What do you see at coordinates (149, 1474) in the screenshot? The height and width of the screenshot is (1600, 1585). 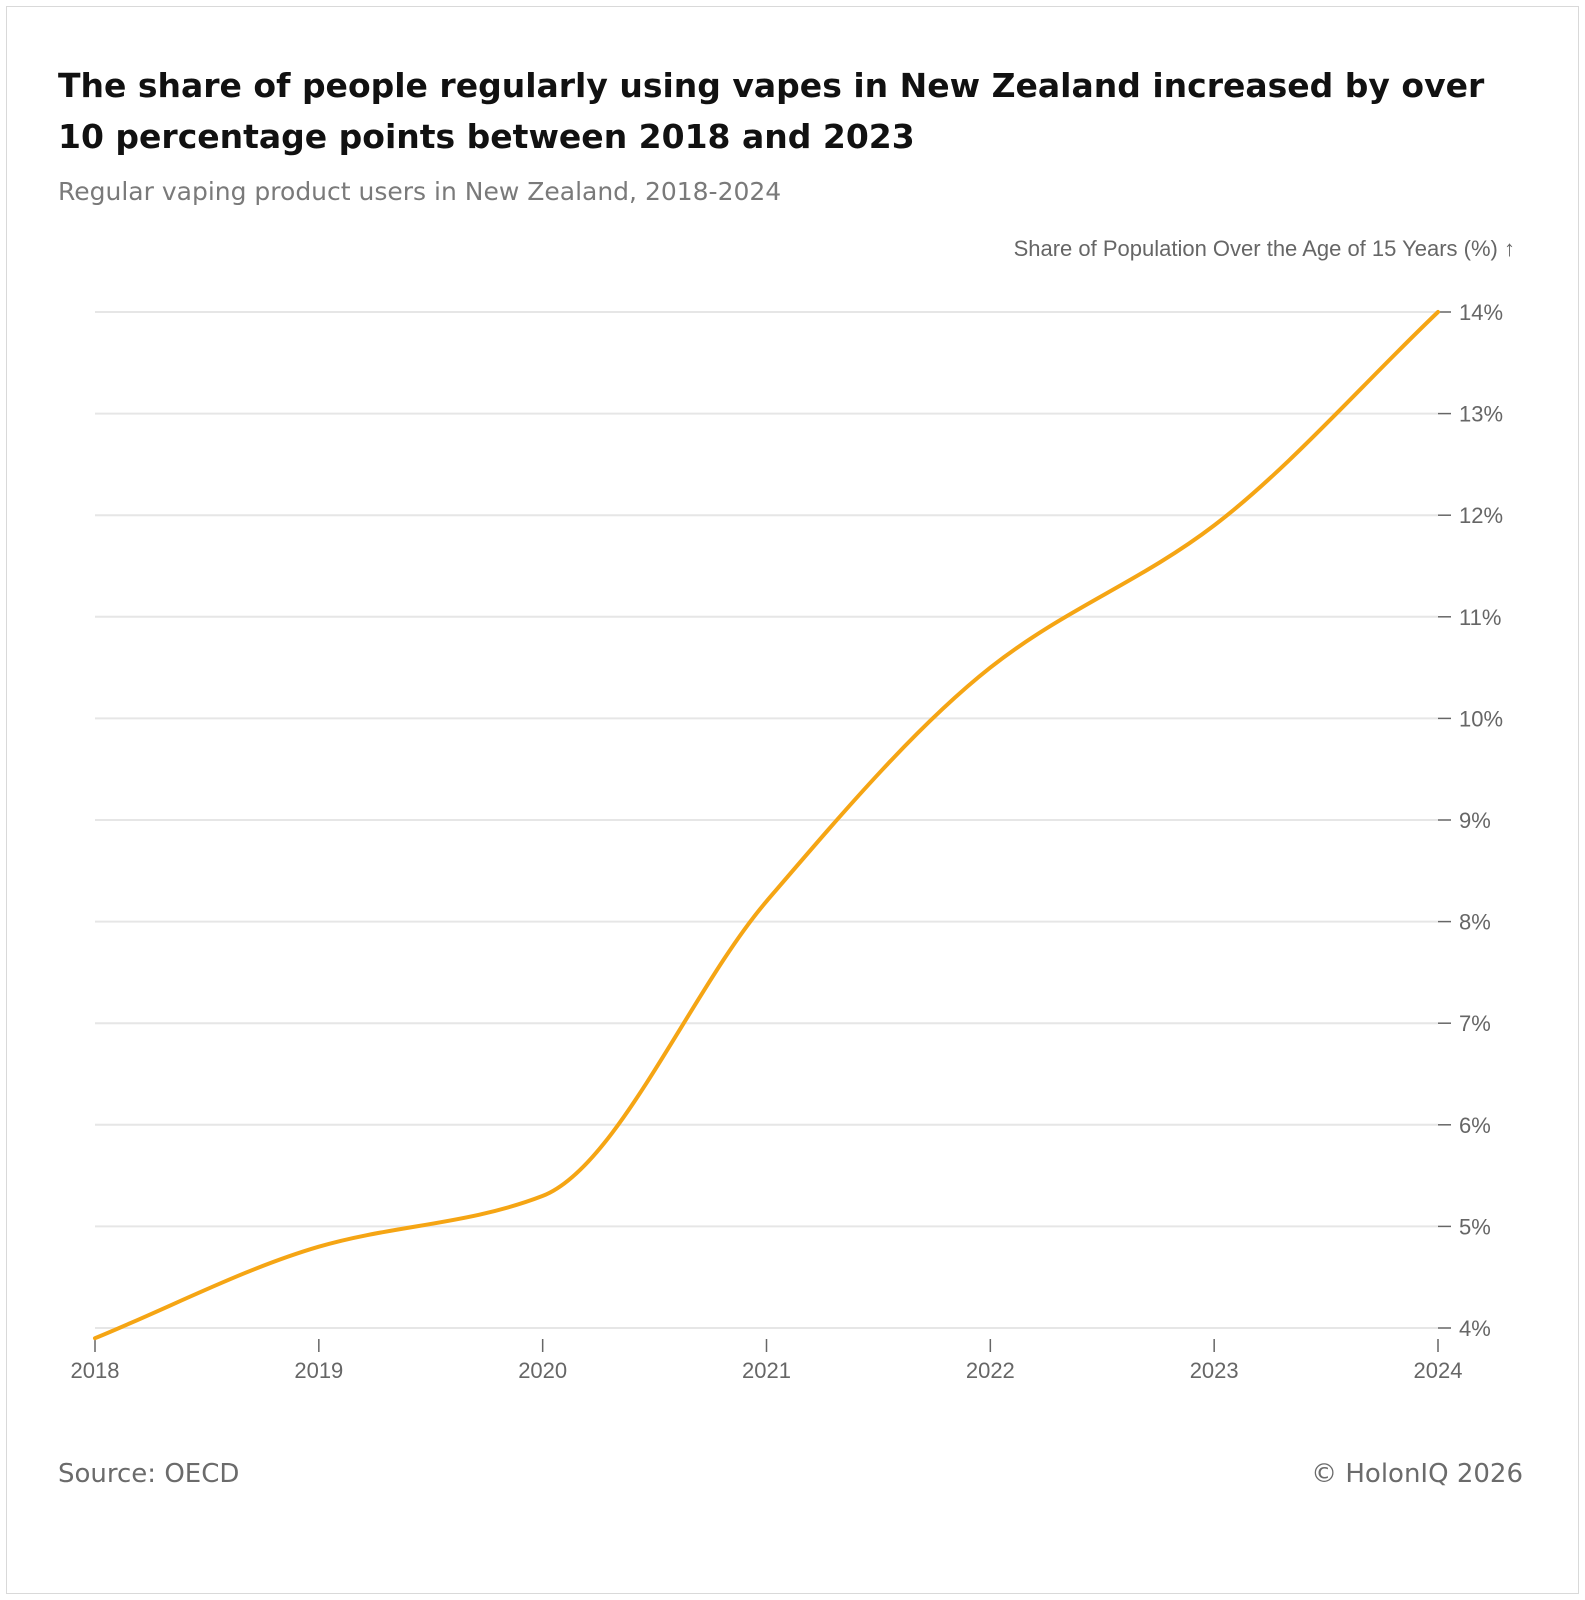 I see `source-note: Source: OECD` at bounding box center [149, 1474].